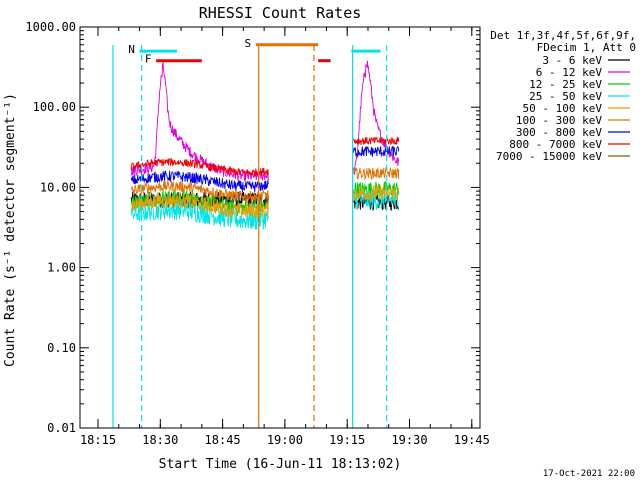 The width and height of the screenshot is (640, 480). What do you see at coordinates (280, 464) in the screenshot?
I see `x-axis-label: Start Time (16-Jun-11 18:13:02)` at bounding box center [280, 464].